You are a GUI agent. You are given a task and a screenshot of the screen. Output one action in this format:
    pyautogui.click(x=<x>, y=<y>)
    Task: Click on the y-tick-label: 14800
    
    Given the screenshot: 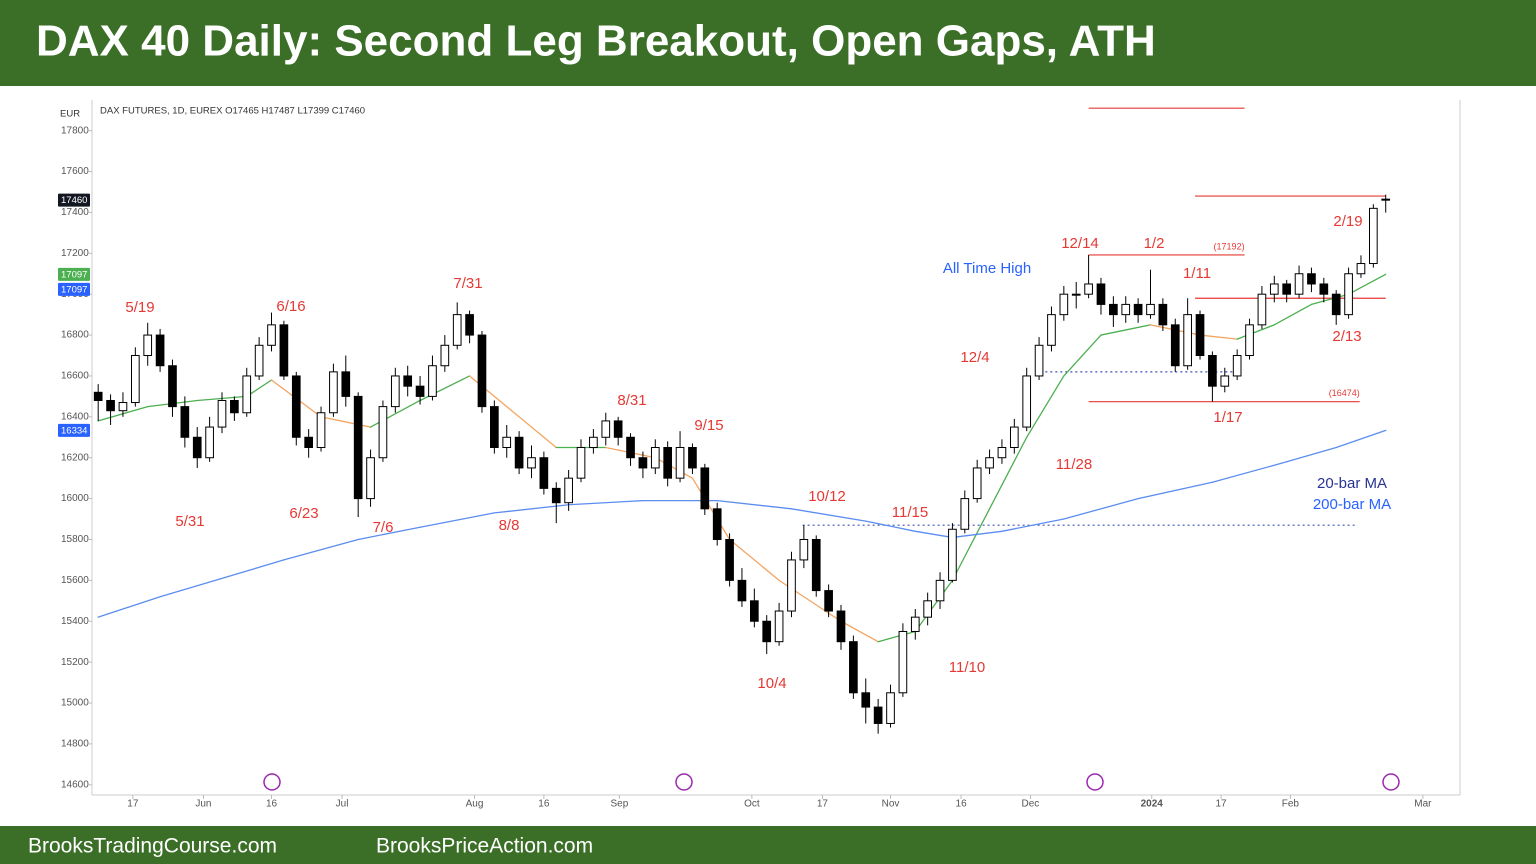 What is the action you would take?
    pyautogui.click(x=75, y=744)
    